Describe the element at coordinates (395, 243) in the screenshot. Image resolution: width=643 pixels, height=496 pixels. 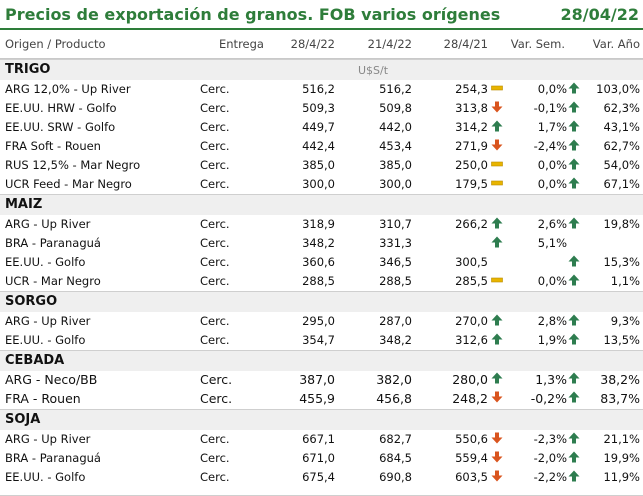
I see `price-week-ago-cell: 331,3` at that location.